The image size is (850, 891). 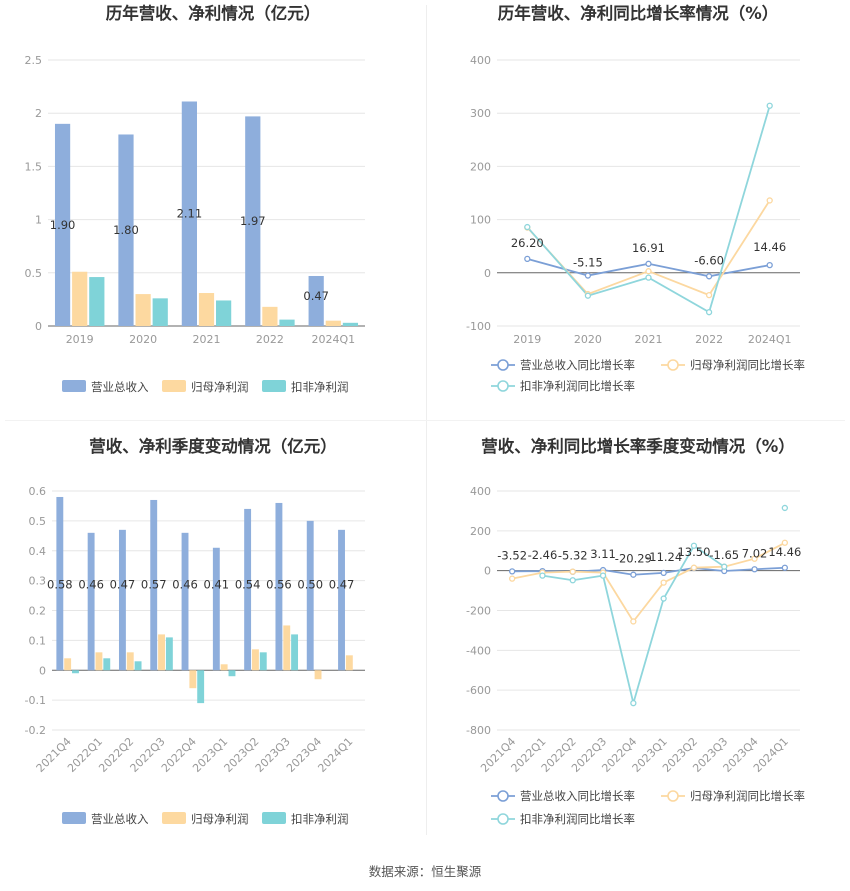 What do you see at coordinates (279, 585) in the screenshot?
I see `data-label: 0.56` at bounding box center [279, 585].